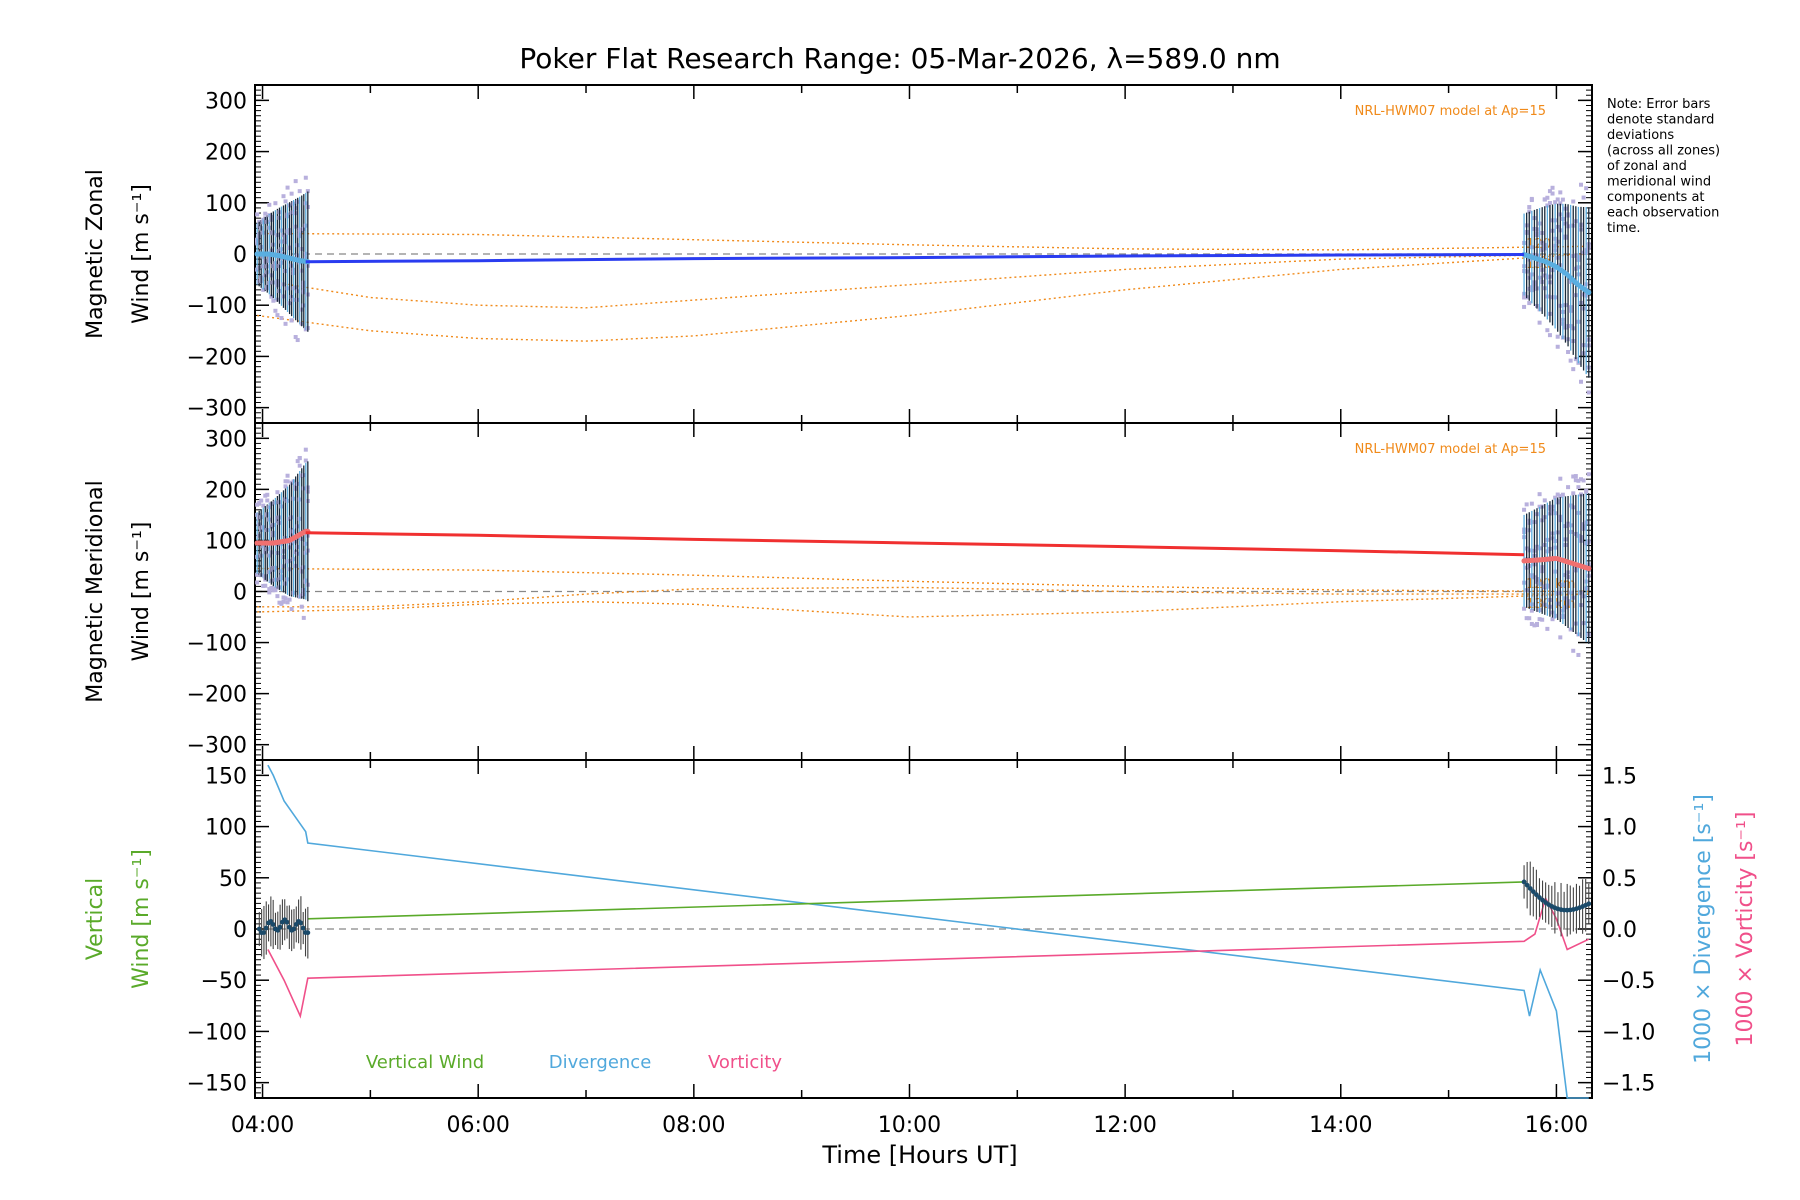 This screenshot has width=1800, height=1200. I want to click on zonal-wind-line, so click(915, 258).